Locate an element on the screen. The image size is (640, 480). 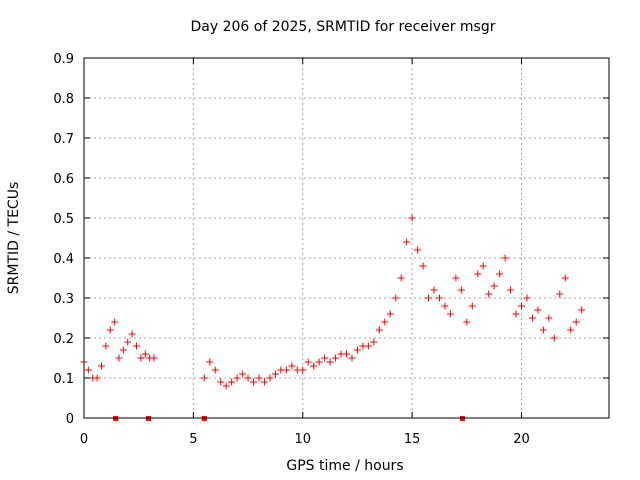
y-tick-label: 0.5 is located at coordinates (63, 219).